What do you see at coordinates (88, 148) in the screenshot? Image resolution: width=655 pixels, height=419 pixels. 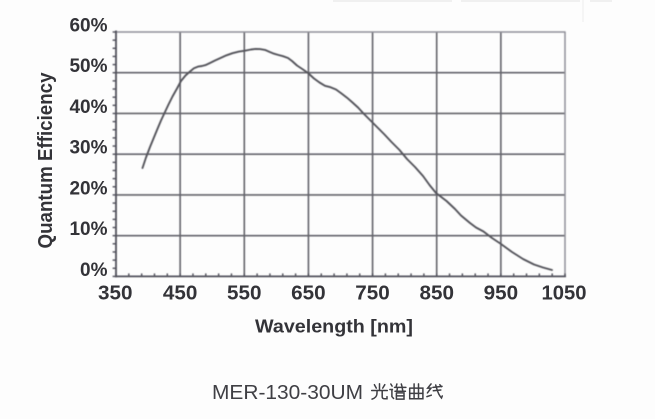 I see `svg-text: 30%` at bounding box center [88, 148].